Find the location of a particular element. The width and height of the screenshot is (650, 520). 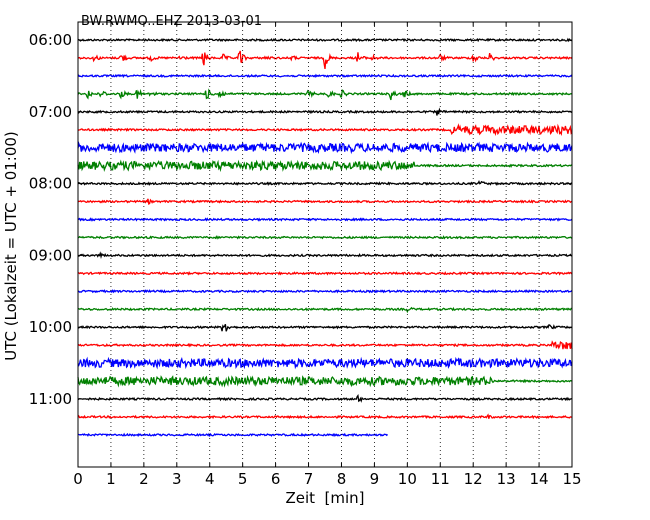

y-axis-label: UTC (Lokalzeit = UTC + 01:00) is located at coordinates (11, 246).